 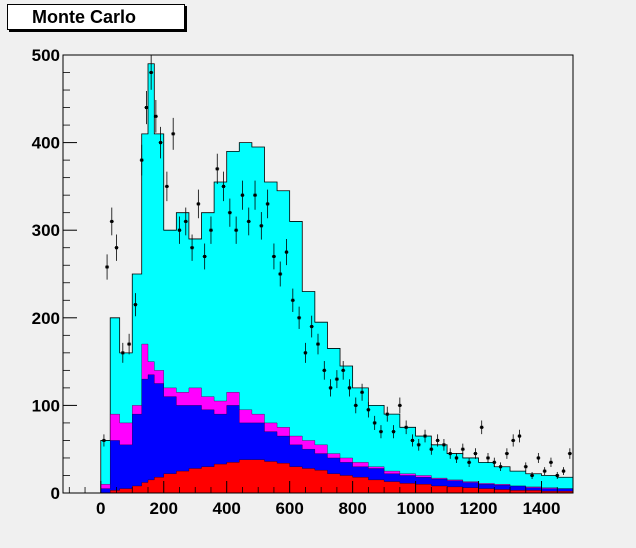 What do you see at coordinates (46, 318) in the screenshot?
I see `y-tick-label: 200` at bounding box center [46, 318].